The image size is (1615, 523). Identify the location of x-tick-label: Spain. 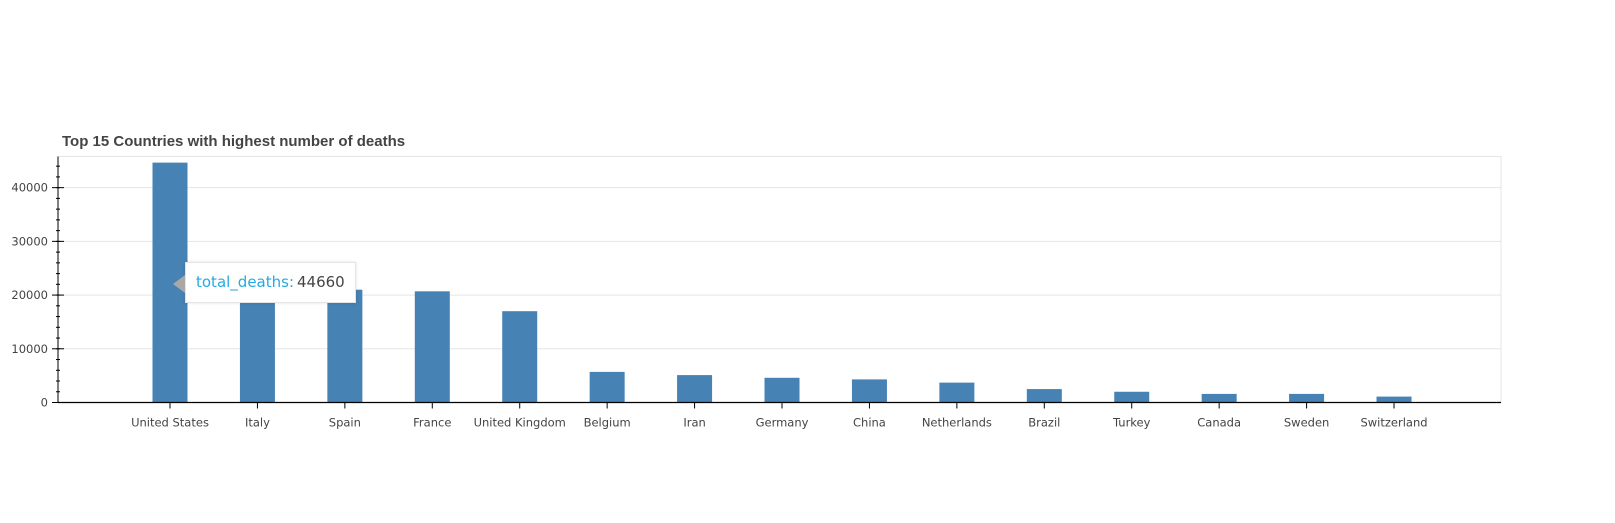
(345, 423).